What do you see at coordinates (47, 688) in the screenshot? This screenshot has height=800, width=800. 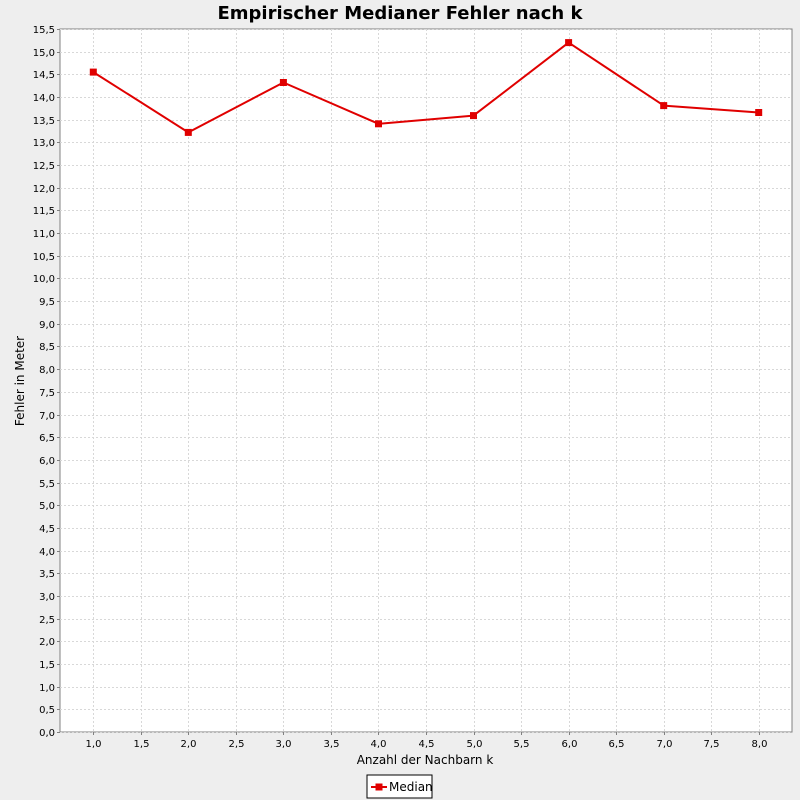 I see `y-tick-label: 1,0` at bounding box center [47, 688].